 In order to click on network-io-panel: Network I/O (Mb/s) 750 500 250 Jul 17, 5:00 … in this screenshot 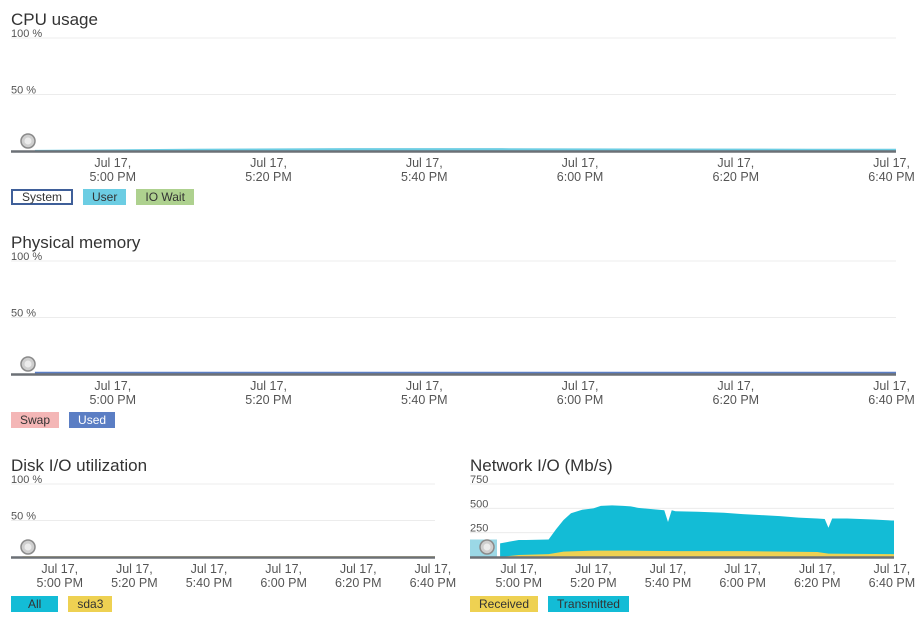, I will do `click(692, 531)`.